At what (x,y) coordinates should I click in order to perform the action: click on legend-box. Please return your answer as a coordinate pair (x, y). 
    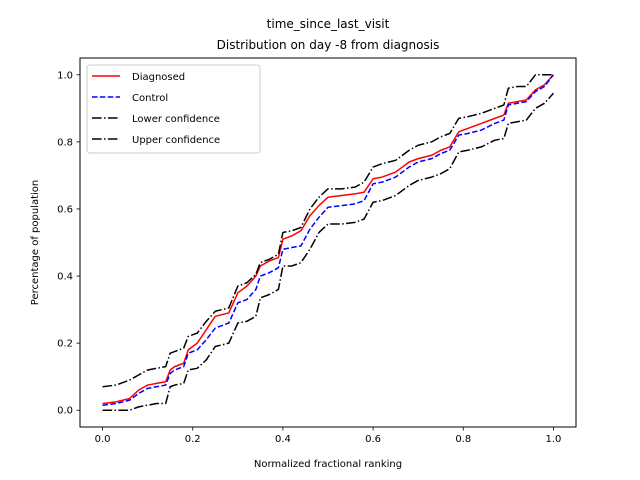
    Looking at the image, I should click on (173, 109).